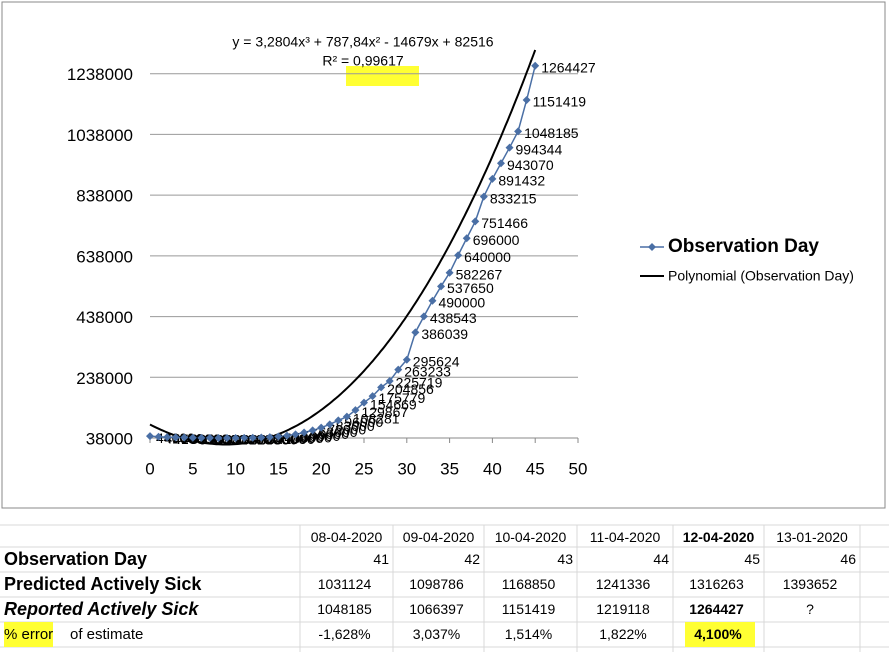  What do you see at coordinates (344, 634) in the screenshot?
I see `table-cell: -1,628%` at bounding box center [344, 634].